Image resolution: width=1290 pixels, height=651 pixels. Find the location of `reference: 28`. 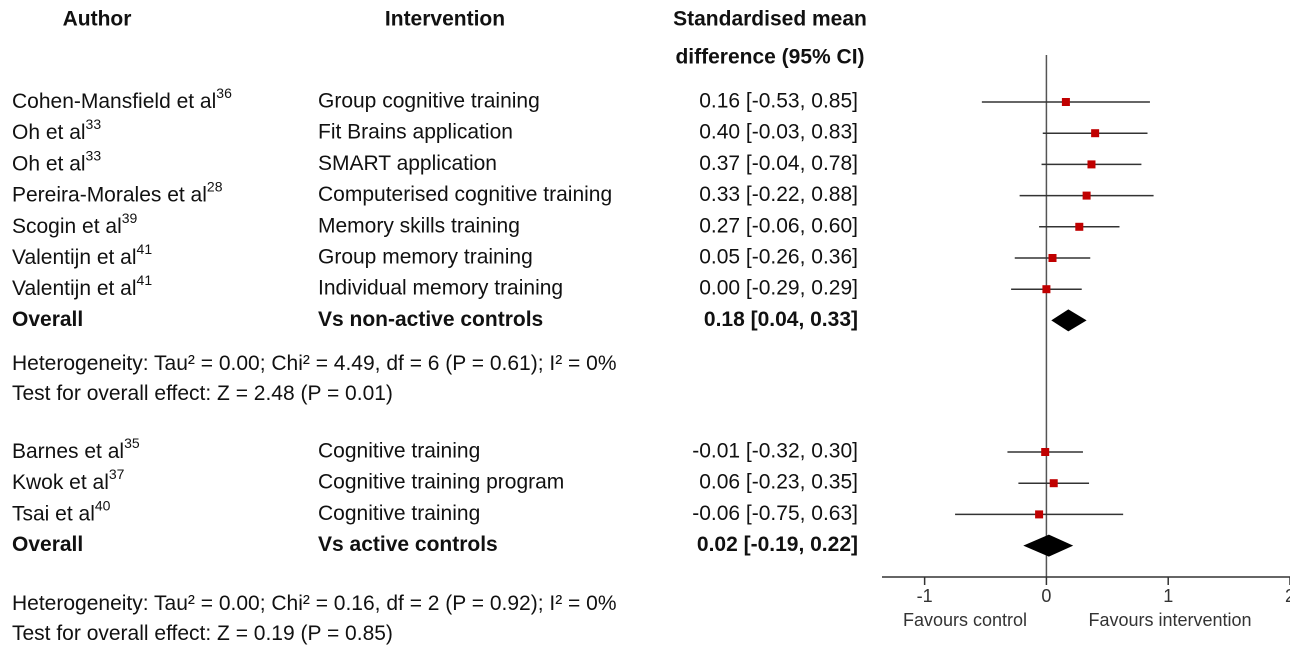

reference: 28 is located at coordinates (215, 186).